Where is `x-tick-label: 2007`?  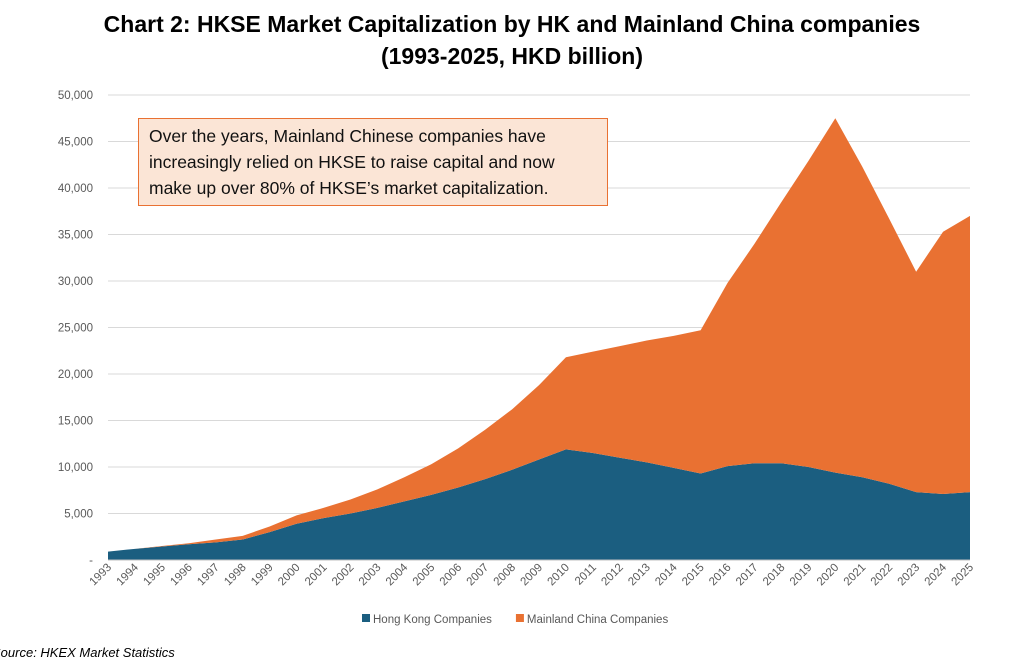 x-tick-label: 2007 is located at coordinates (478, 575).